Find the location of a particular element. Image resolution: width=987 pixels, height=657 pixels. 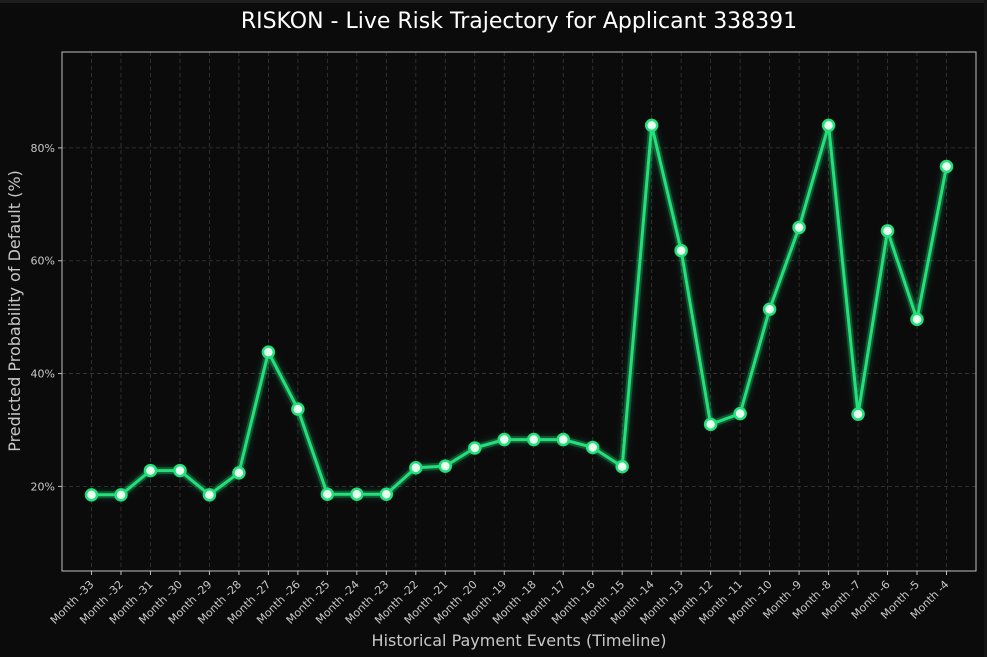

y-tick-label: 60% is located at coordinates (43, 261).